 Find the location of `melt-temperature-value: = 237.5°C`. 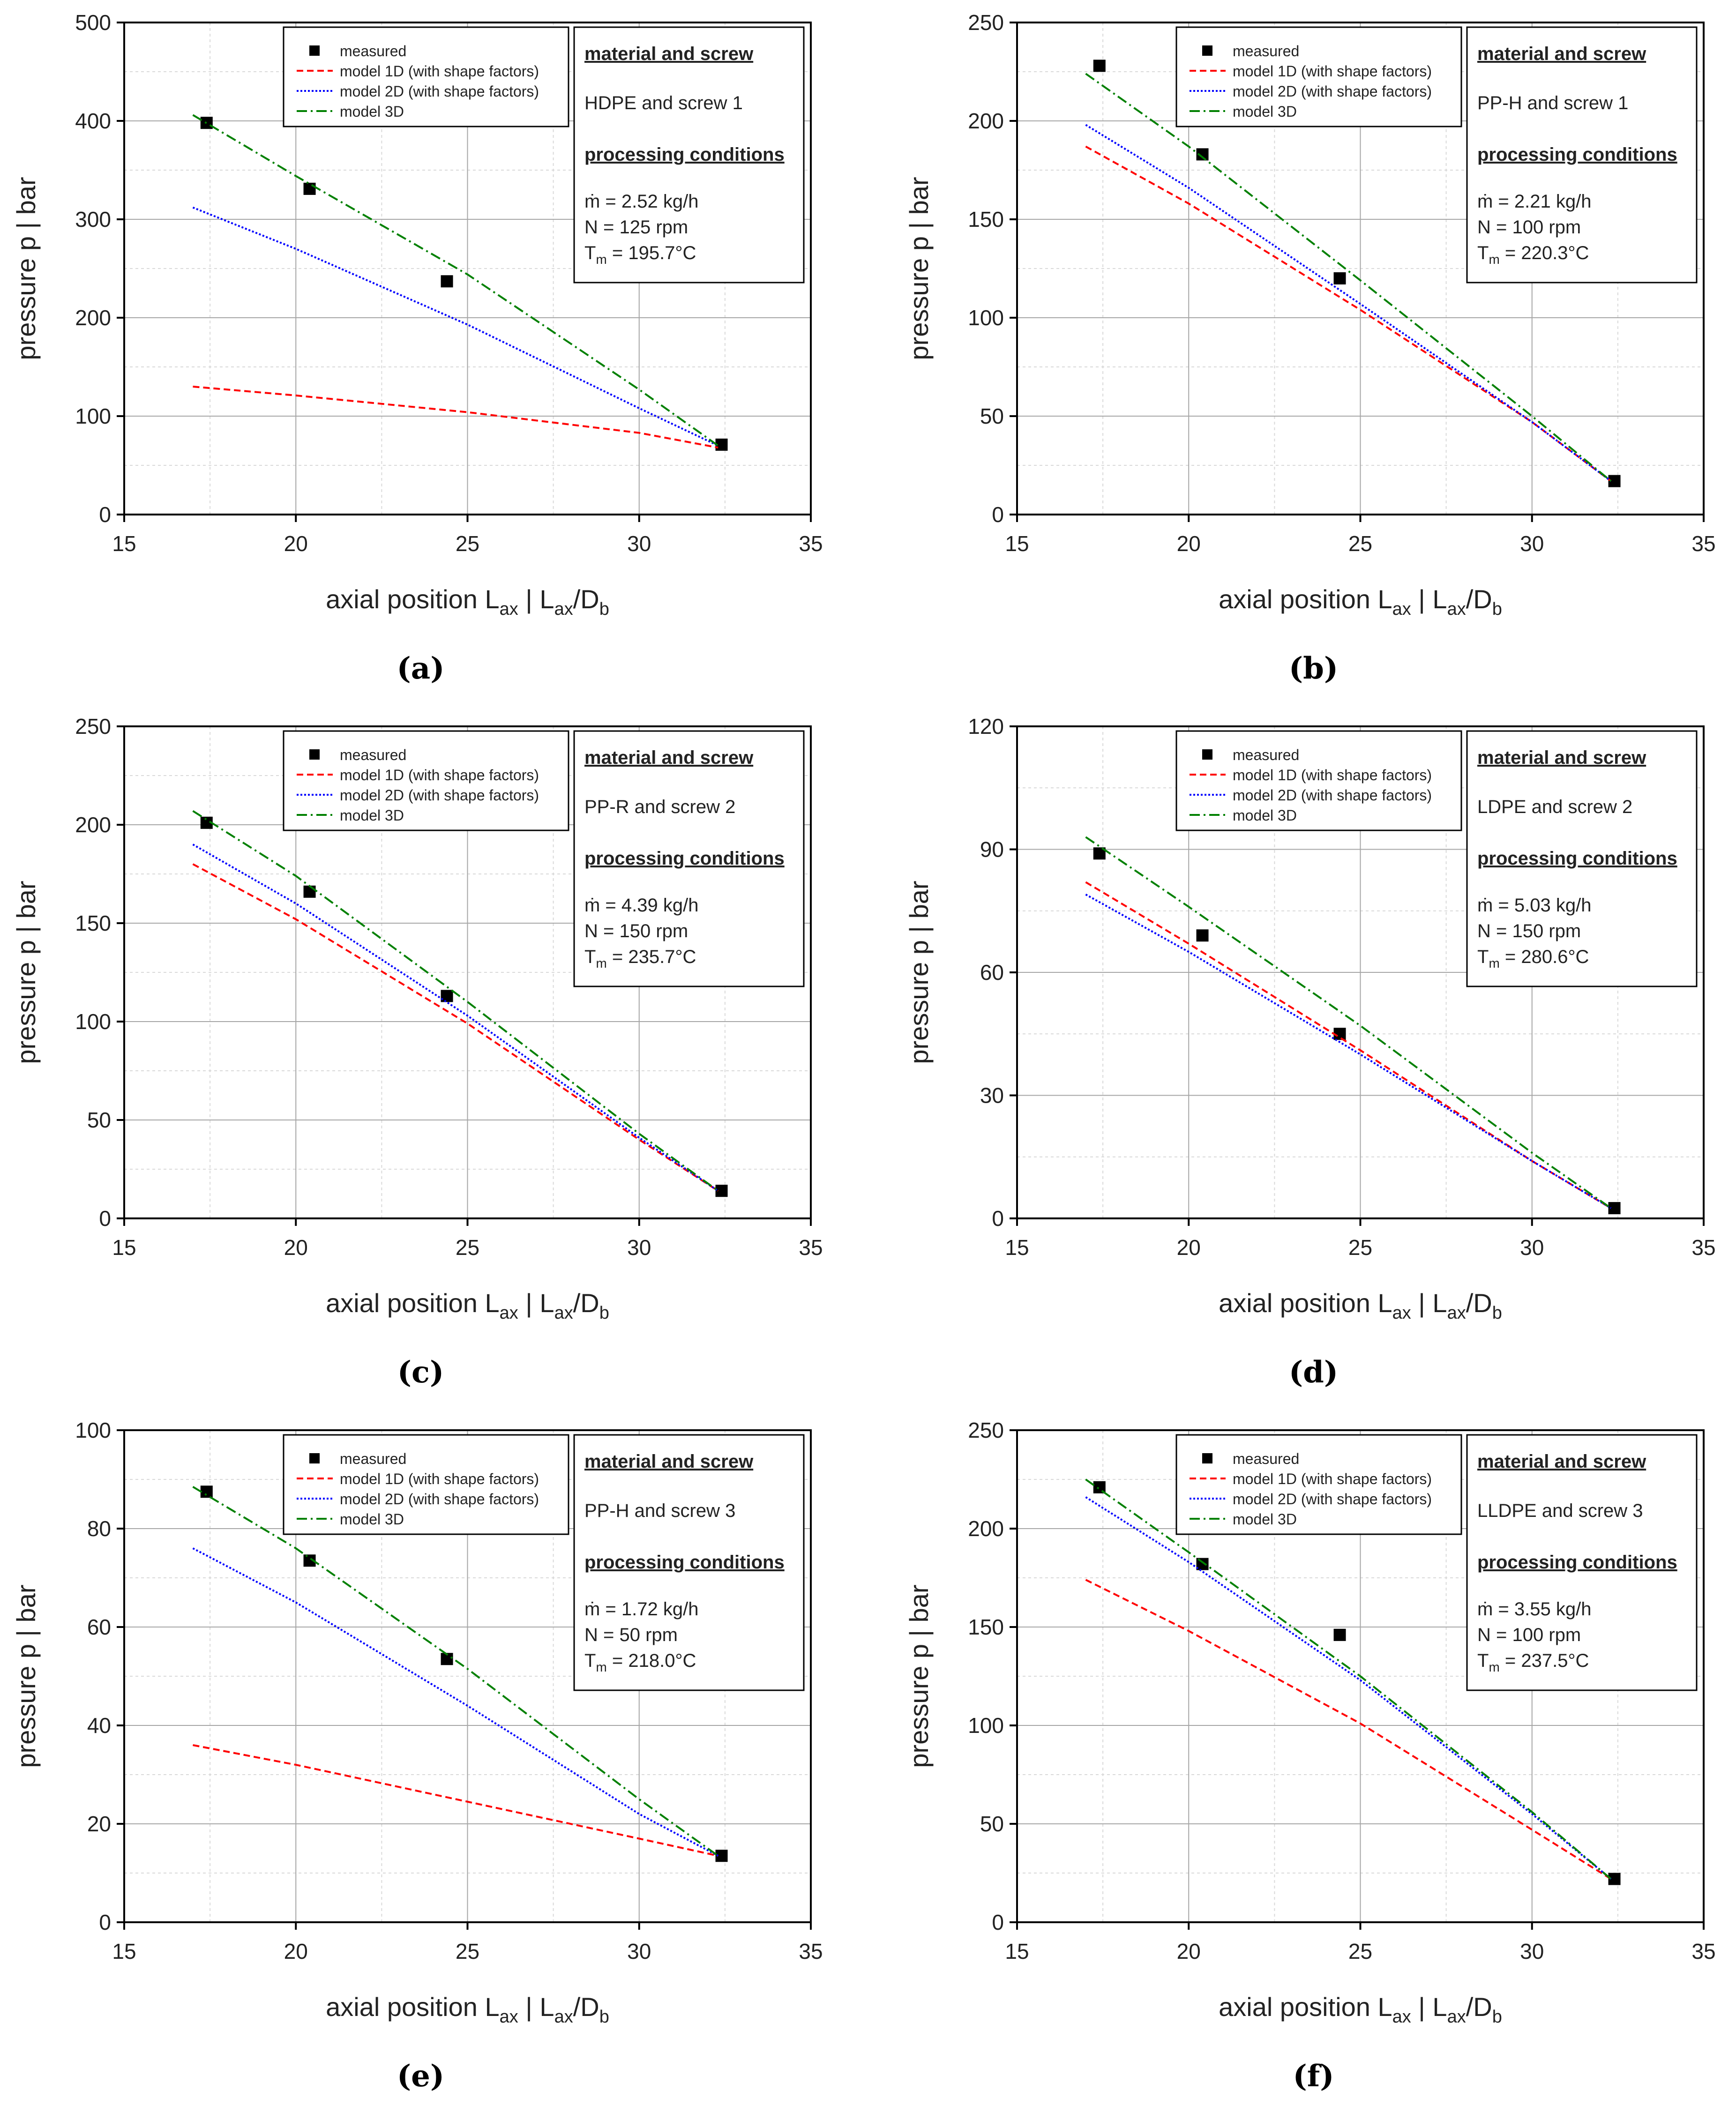

melt-temperature-value: = 237.5°C is located at coordinates (1544, 1660).